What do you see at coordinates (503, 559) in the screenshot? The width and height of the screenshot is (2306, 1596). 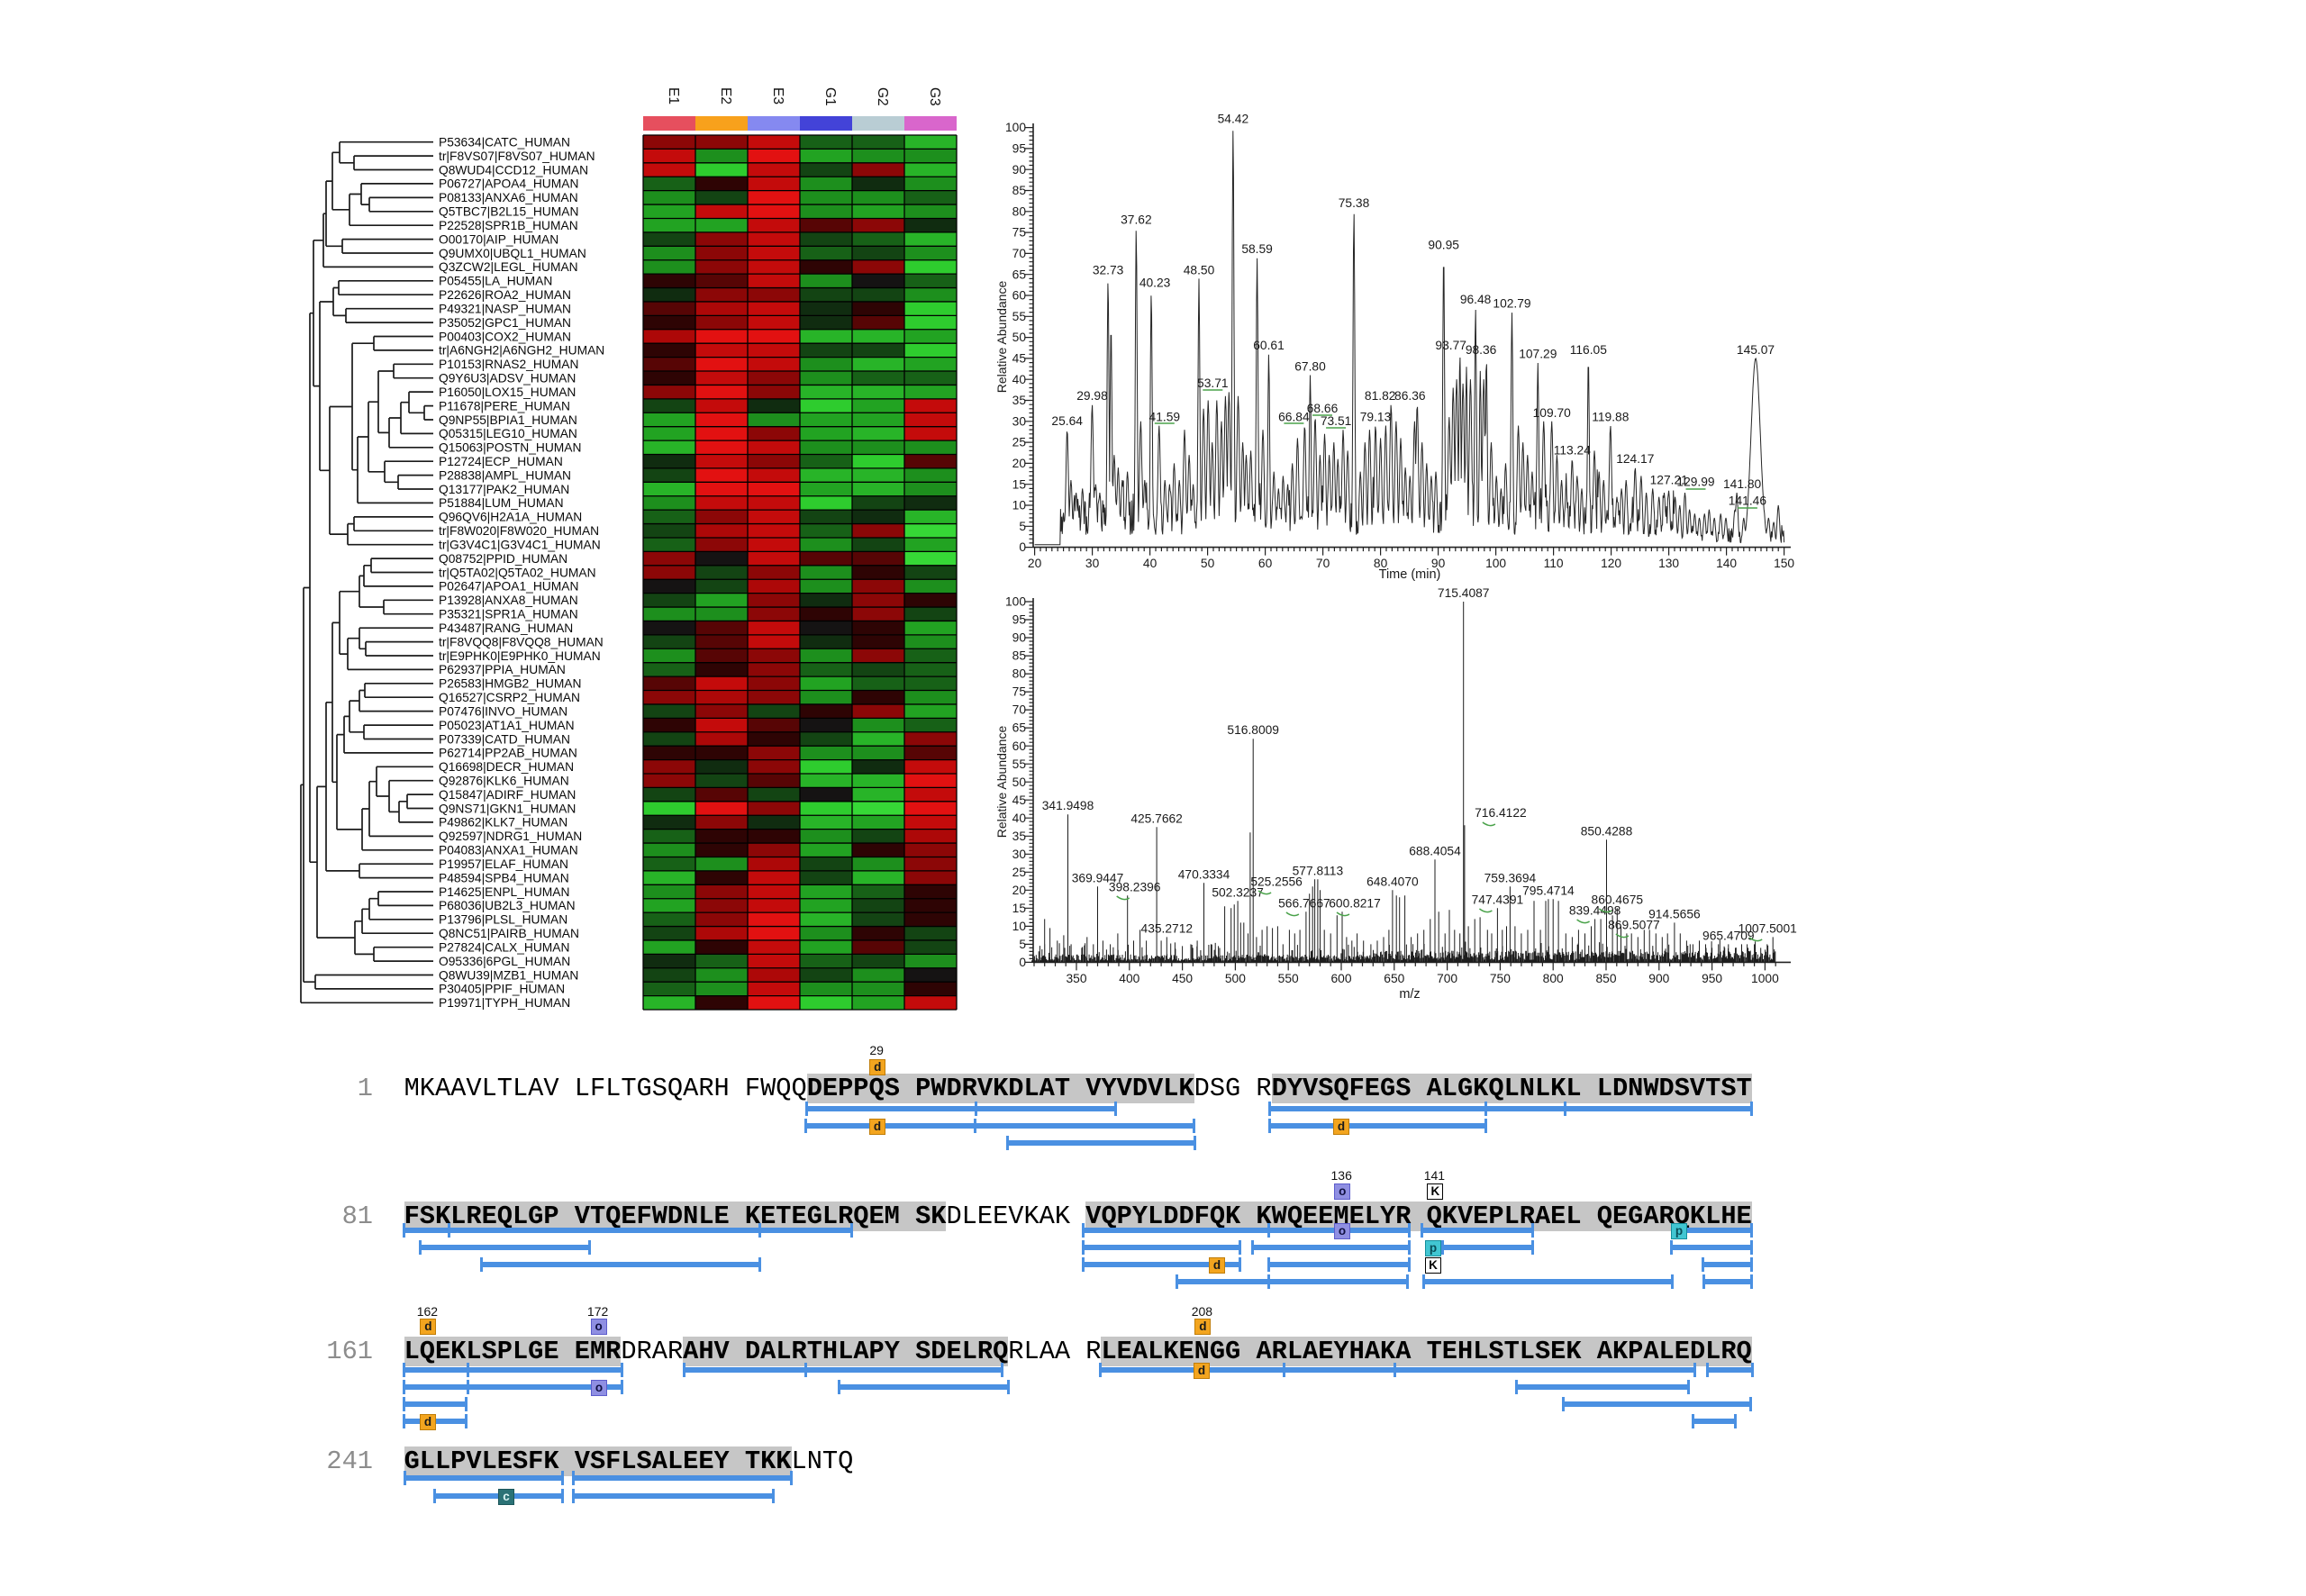 I see `svg-text: Q08752|PPID_HUMAN` at bounding box center [503, 559].